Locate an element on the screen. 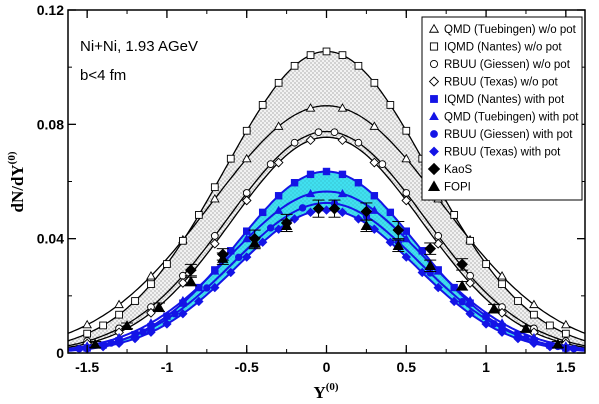 The width and height of the screenshot is (599, 404). marker-s2-p11 is located at coordinates (382, 164).